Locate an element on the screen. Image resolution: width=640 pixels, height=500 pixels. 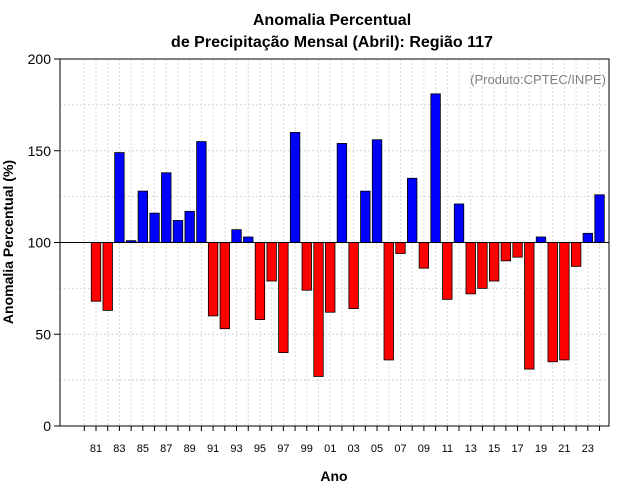
y-axis-label: Anomalia Percentual (%) is located at coordinates (8, 242).